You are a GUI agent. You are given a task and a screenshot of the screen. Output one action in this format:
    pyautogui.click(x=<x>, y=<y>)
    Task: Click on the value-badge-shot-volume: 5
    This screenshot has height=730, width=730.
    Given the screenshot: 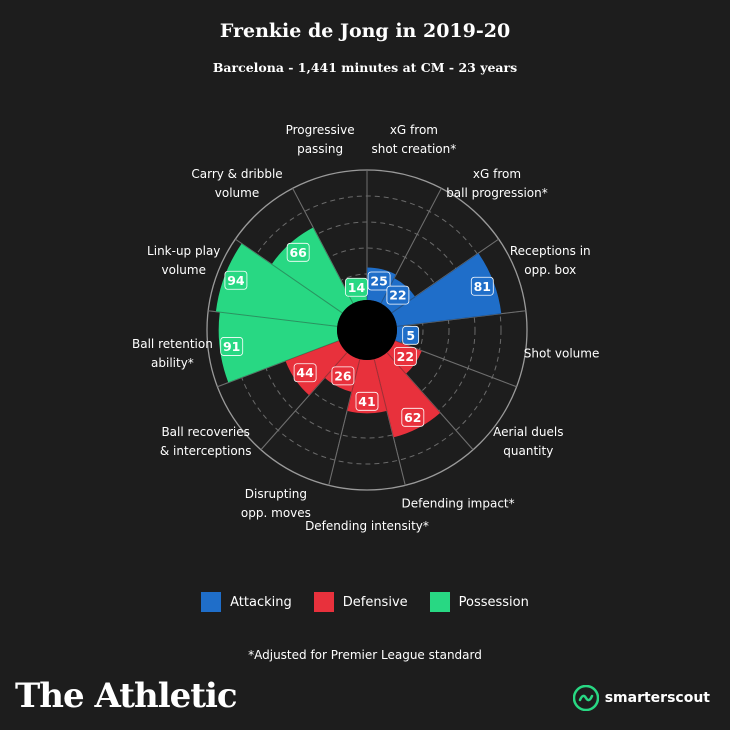 What is the action you would take?
    pyautogui.click(x=411, y=335)
    